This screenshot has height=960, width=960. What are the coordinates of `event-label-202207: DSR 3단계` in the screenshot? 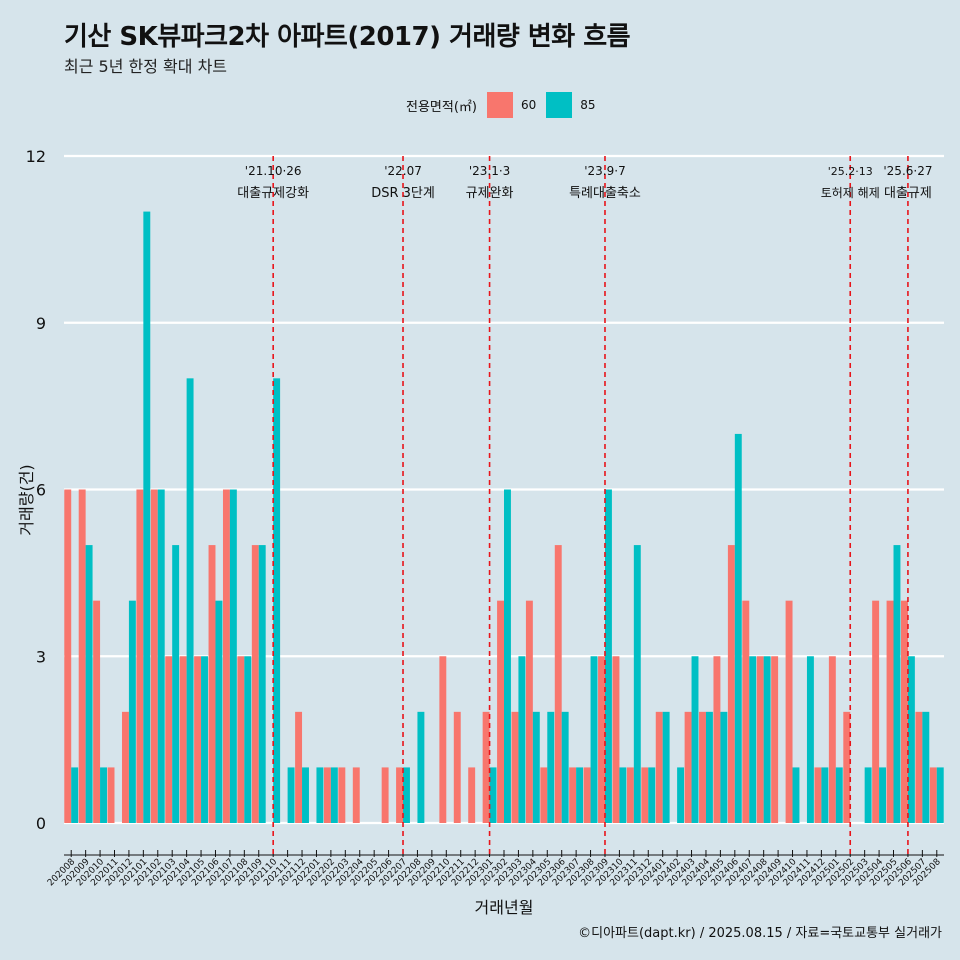 It's located at (403, 193).